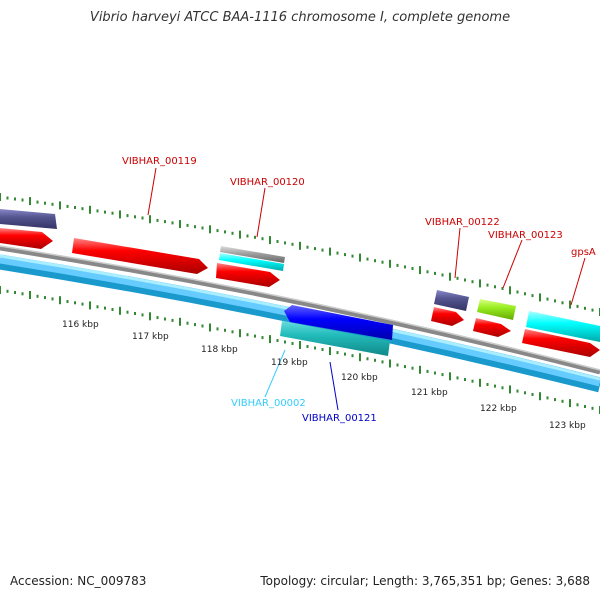  I want to click on gene-red-00122b, so click(447, 316).